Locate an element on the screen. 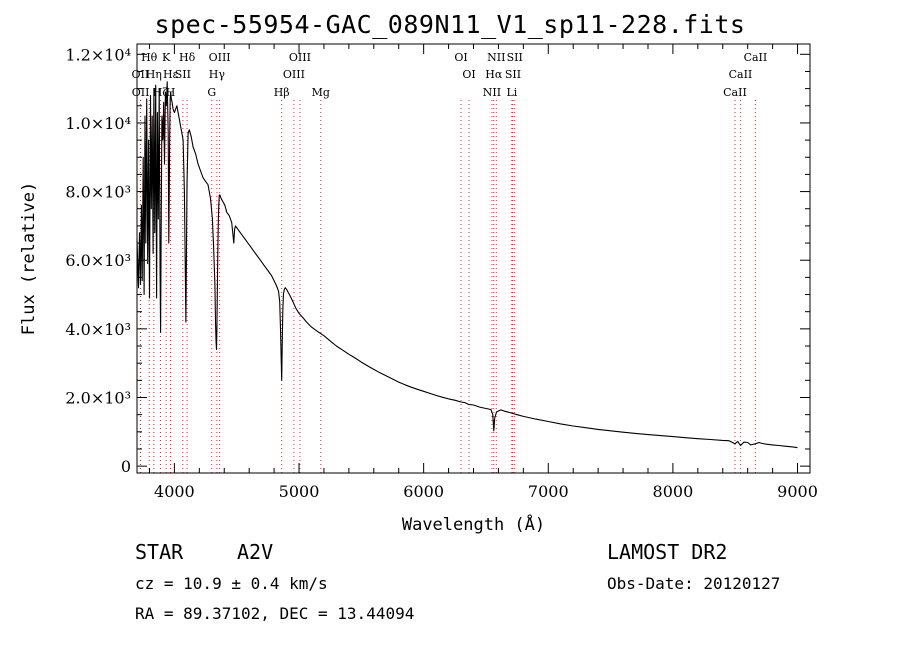  observation-date: Obs-Date: 20120127 is located at coordinates (694, 583).